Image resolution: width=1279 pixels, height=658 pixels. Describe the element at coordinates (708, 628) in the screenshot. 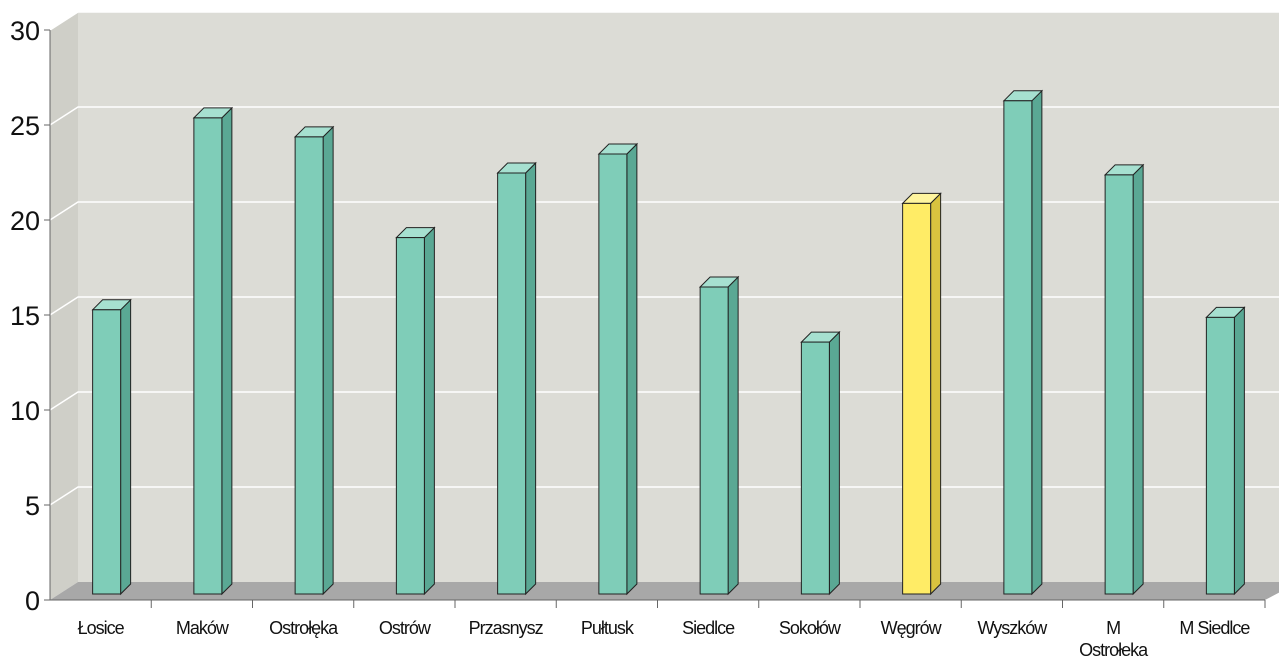

I see `x-tick-label: Siedlce` at that location.